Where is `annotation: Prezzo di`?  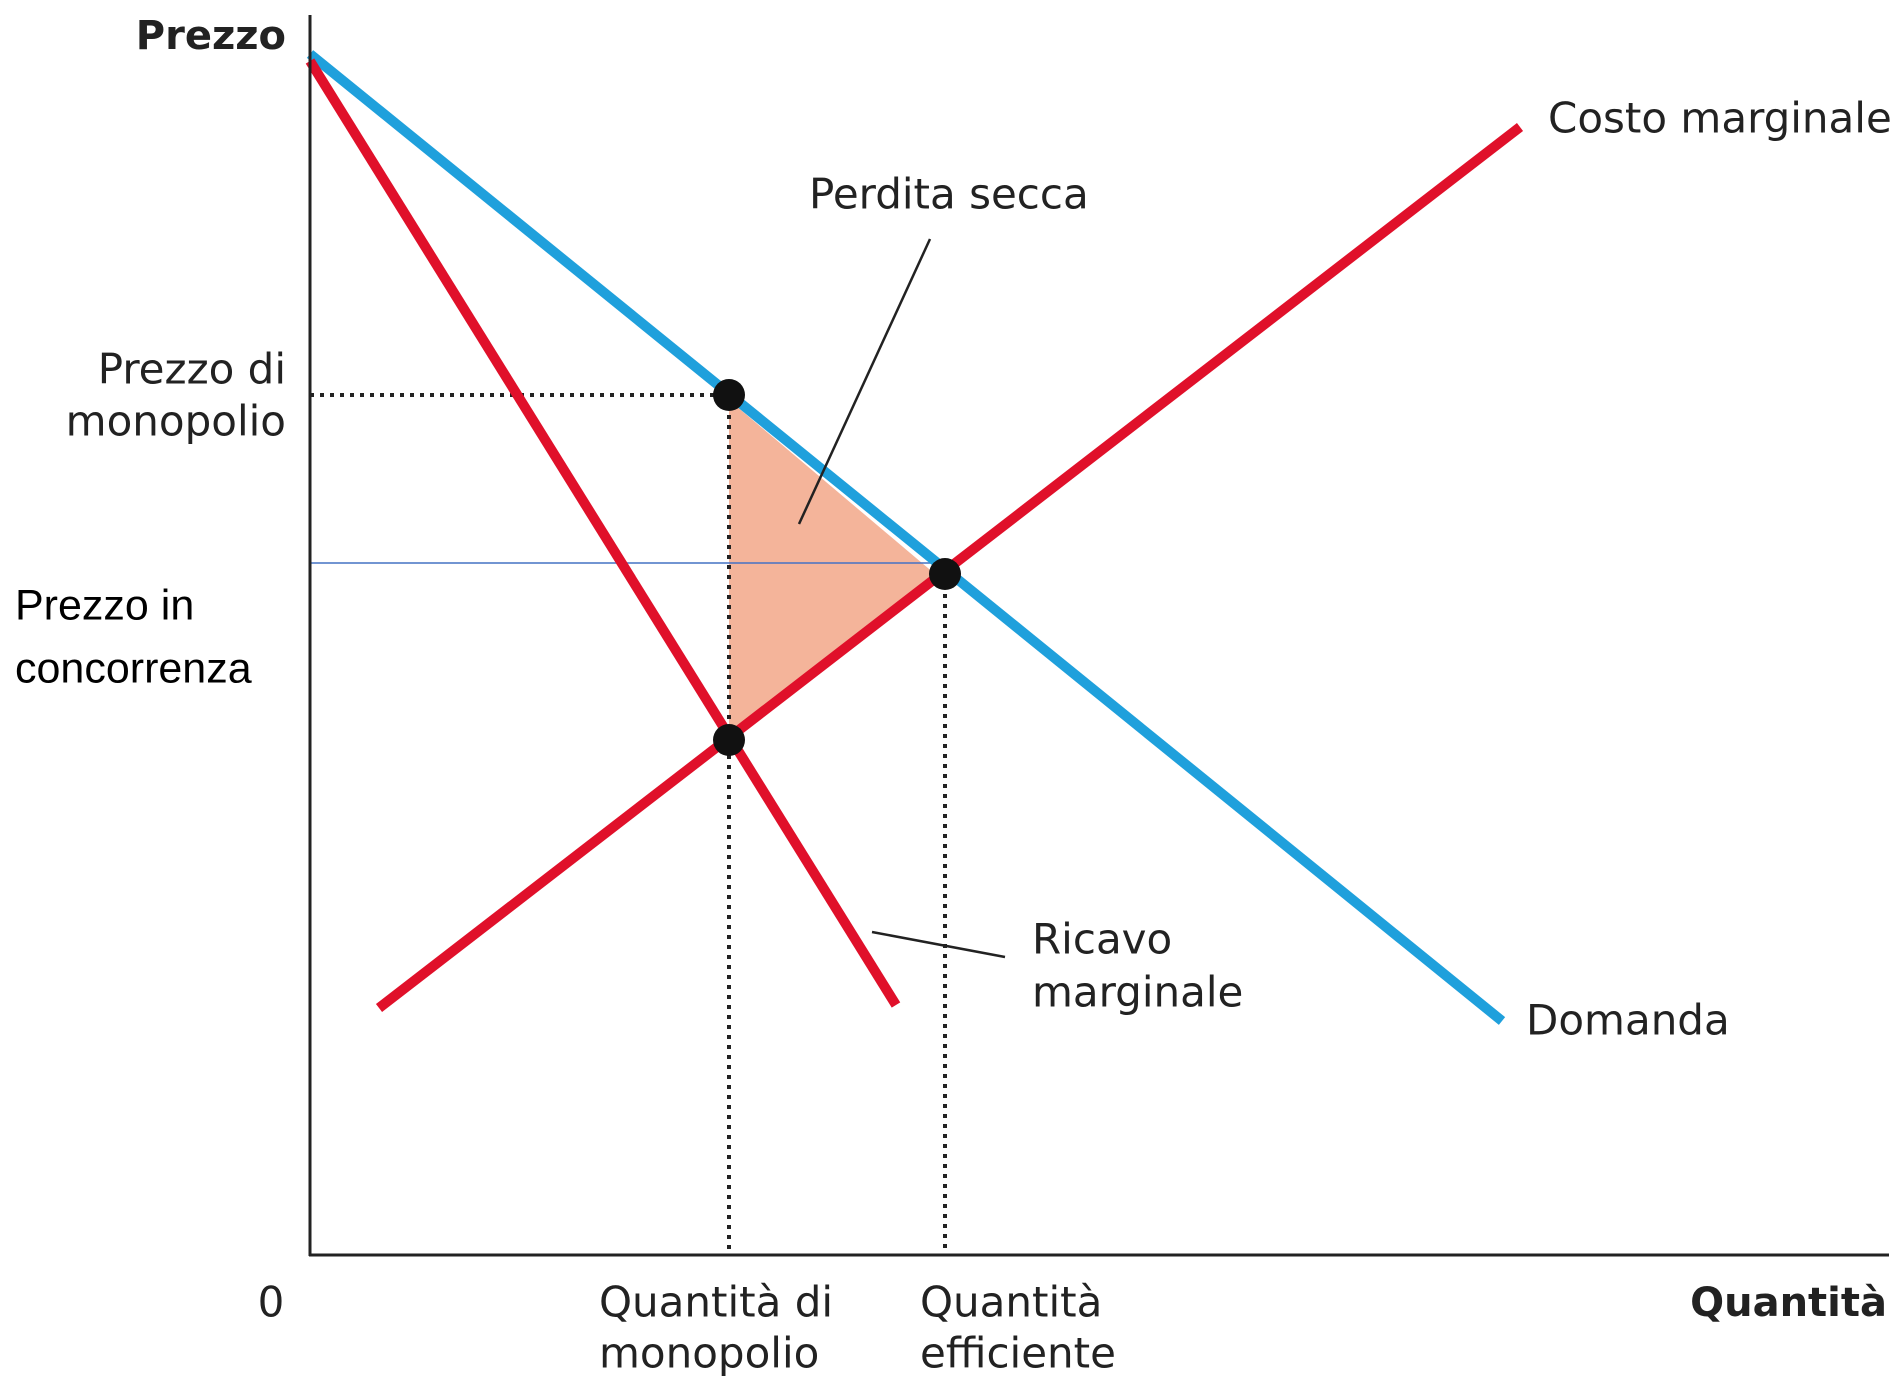
annotation: Prezzo di is located at coordinates (192, 369).